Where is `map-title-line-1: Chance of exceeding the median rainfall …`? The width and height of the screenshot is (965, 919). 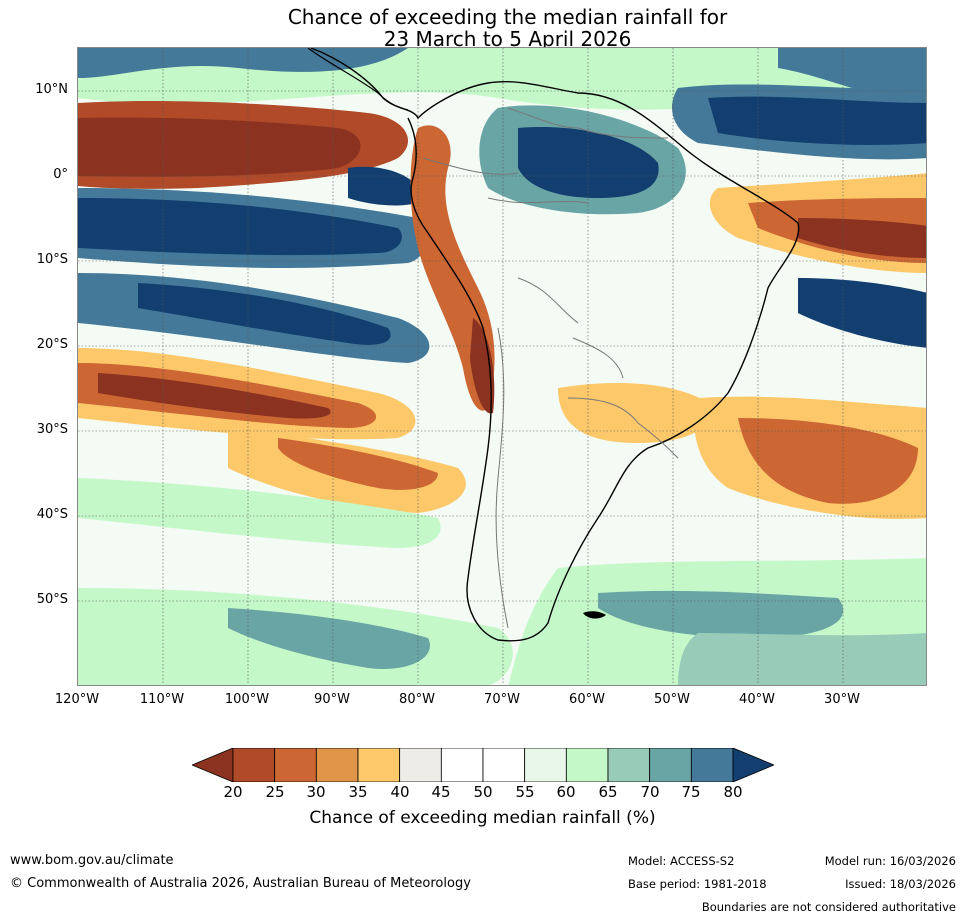
map-title-line-1: Chance of exceeding the median rainfall … is located at coordinates (507, 17).